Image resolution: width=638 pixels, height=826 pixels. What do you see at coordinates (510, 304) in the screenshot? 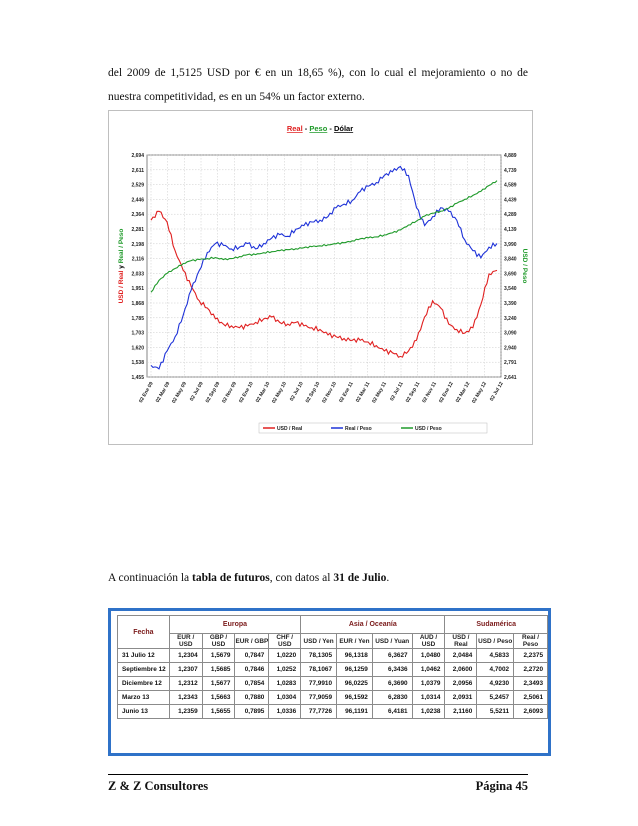
I see `right-tick-label: 3,390` at bounding box center [510, 304].